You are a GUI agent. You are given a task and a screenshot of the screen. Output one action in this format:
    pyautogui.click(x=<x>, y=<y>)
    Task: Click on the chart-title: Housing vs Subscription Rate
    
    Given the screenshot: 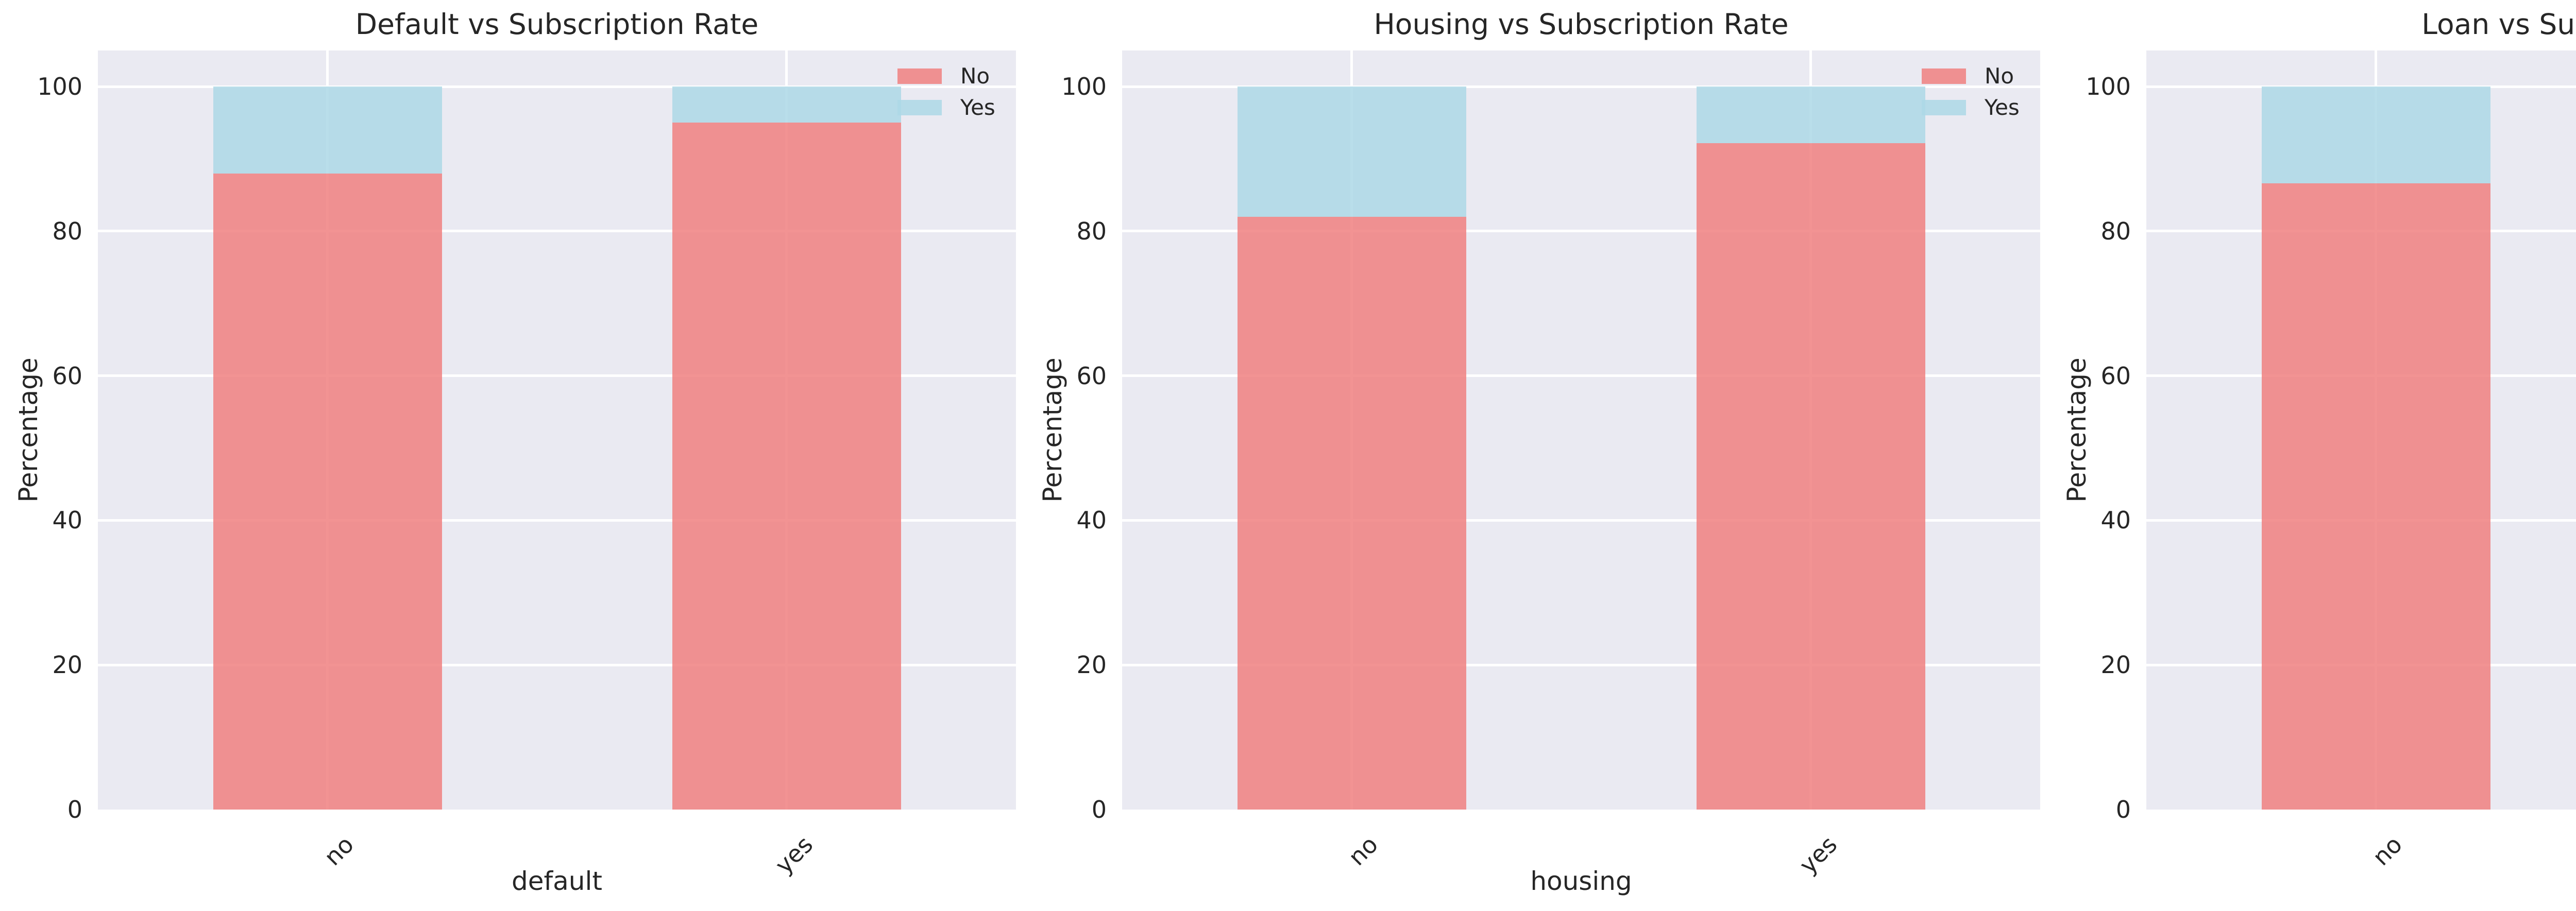 What is the action you would take?
    pyautogui.click(x=1581, y=24)
    